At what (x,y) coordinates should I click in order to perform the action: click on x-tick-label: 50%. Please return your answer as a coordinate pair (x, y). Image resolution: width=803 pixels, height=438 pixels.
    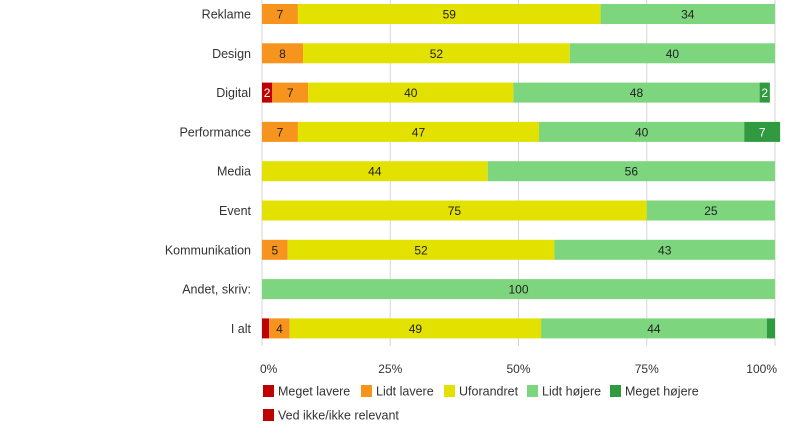
    Looking at the image, I should click on (518, 369).